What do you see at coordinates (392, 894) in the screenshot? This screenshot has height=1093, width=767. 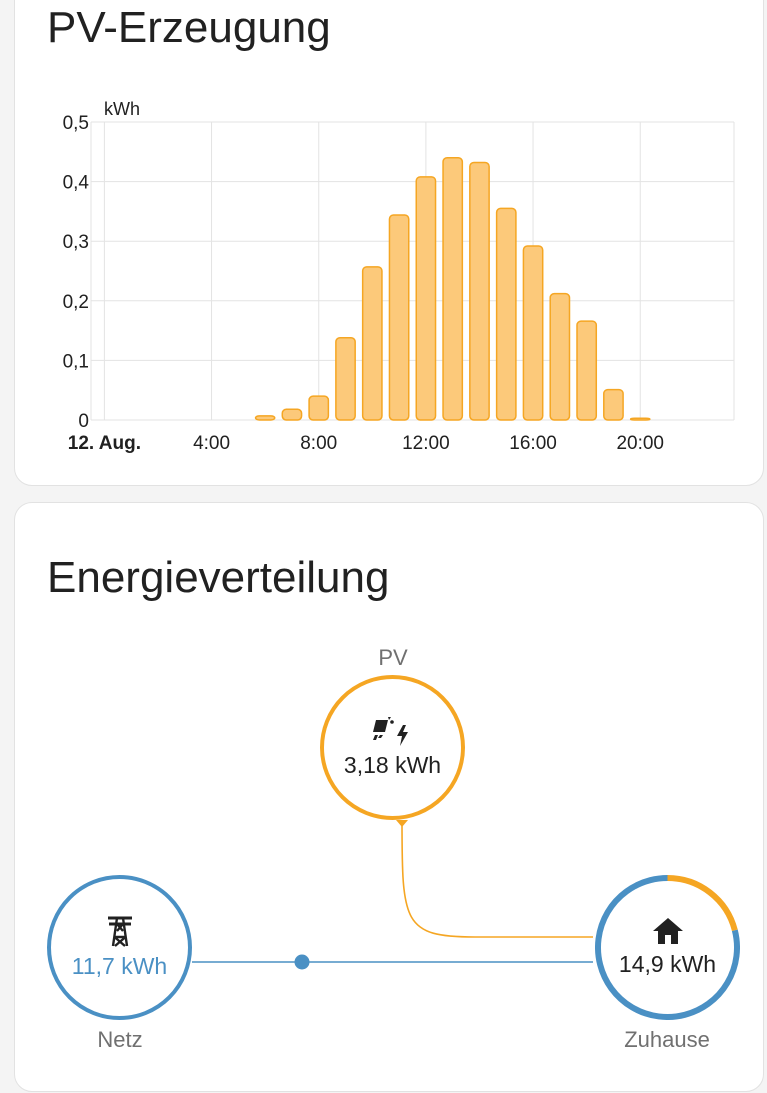 I see `energy-flow-lines` at bounding box center [392, 894].